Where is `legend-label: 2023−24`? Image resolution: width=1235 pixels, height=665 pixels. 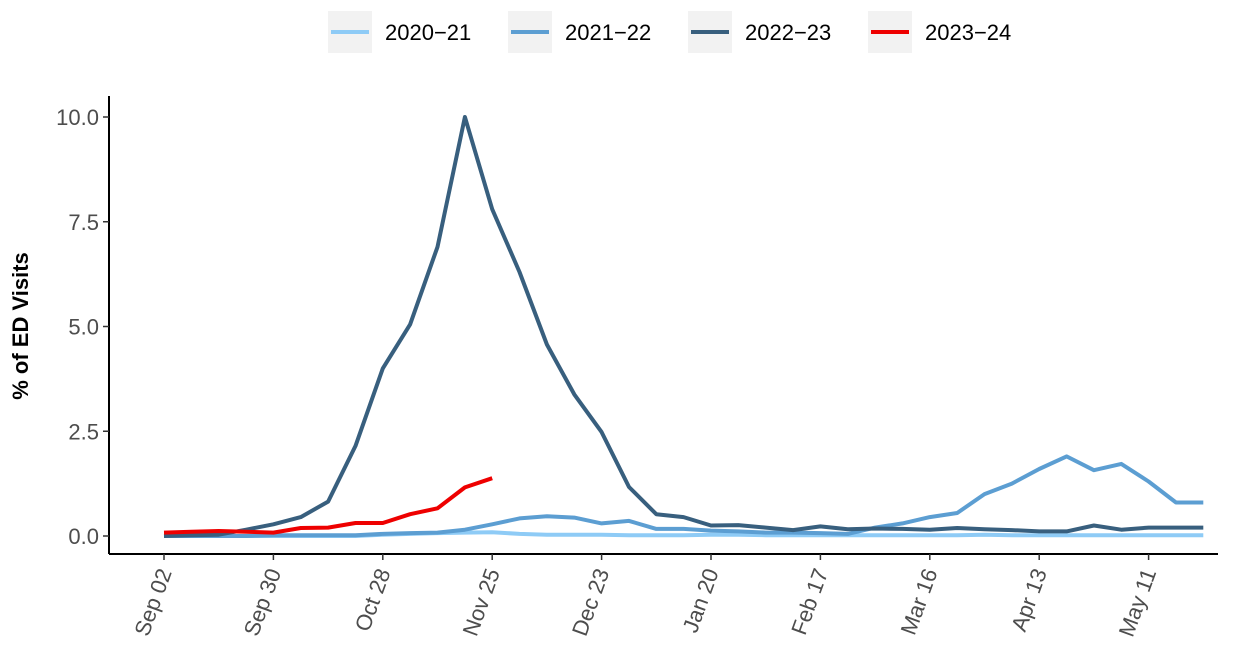 legend-label: 2023−24 is located at coordinates (968, 32).